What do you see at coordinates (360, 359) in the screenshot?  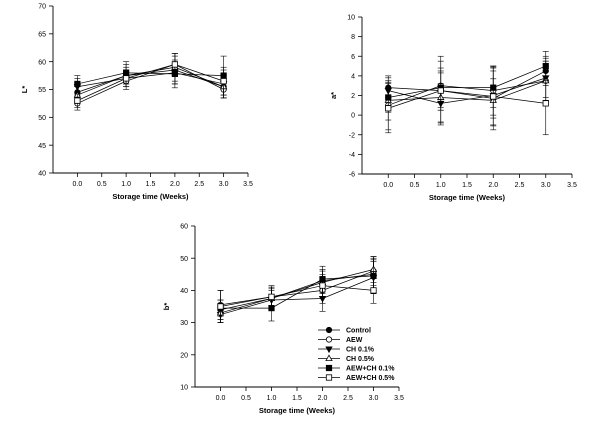 I see `legend-label: CH 0.5%` at bounding box center [360, 359].